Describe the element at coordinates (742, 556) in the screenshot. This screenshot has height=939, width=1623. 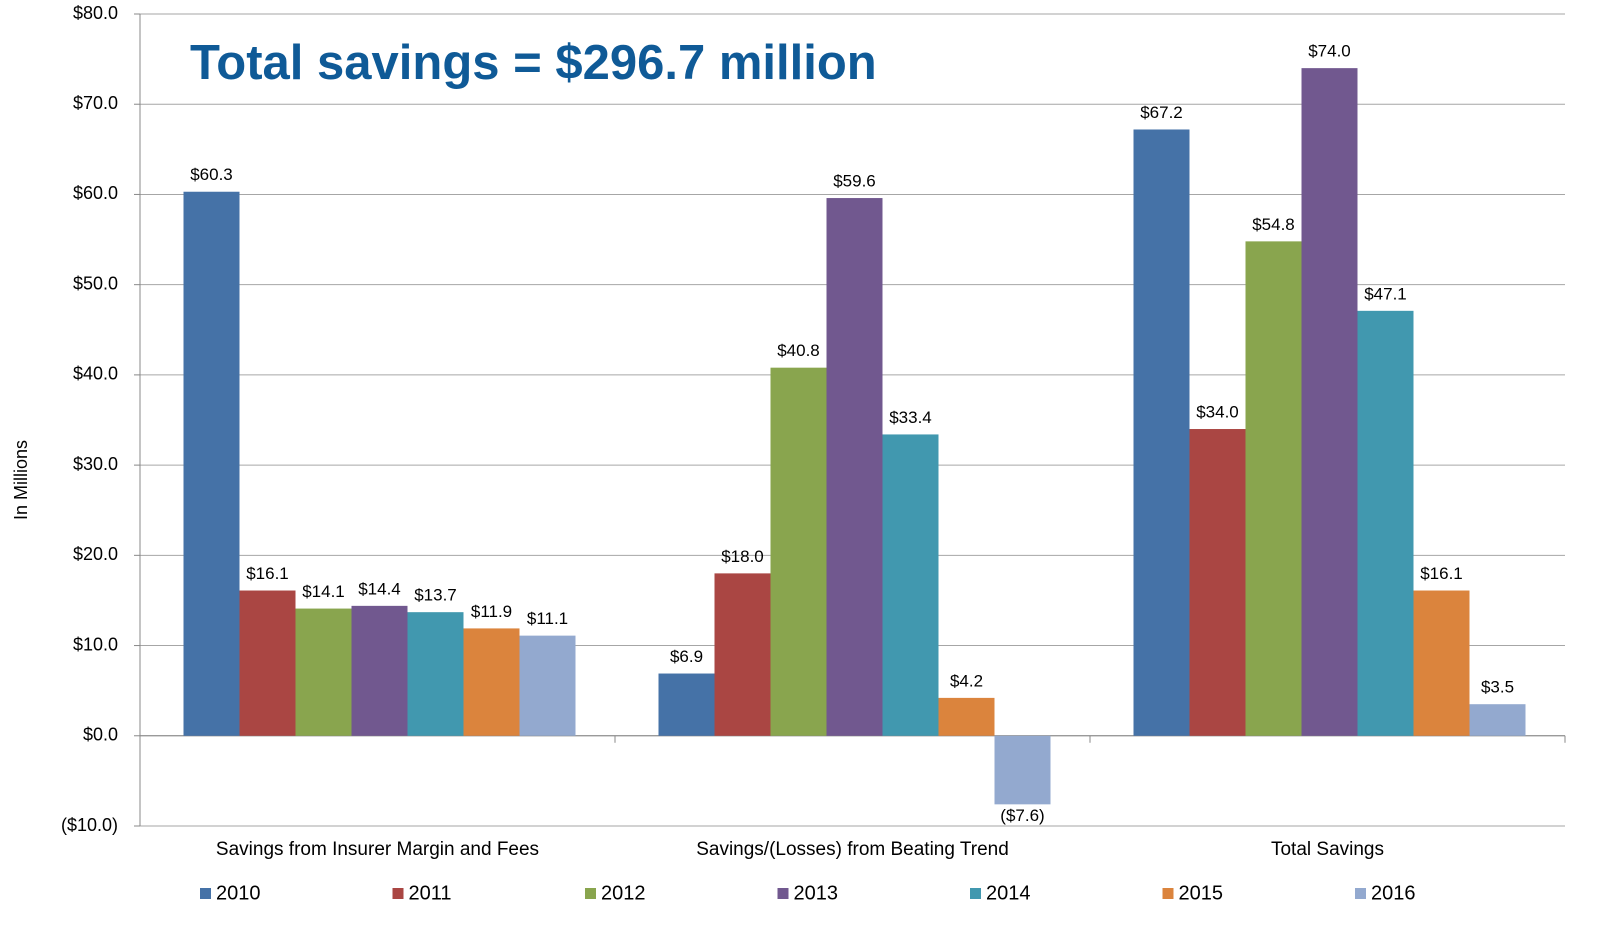
I see `value-label: $18.0` at that location.